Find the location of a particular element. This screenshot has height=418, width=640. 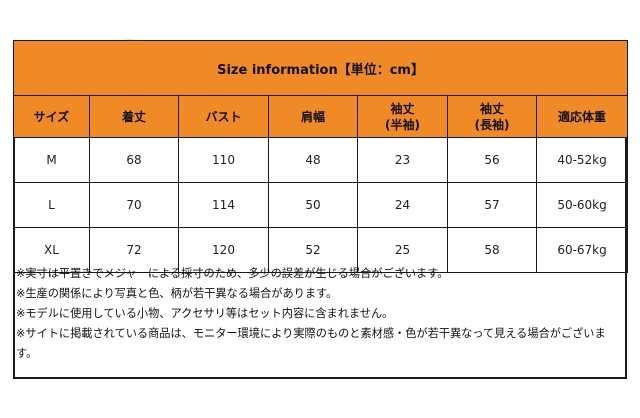

cell-bust: 114 is located at coordinates (223, 205).